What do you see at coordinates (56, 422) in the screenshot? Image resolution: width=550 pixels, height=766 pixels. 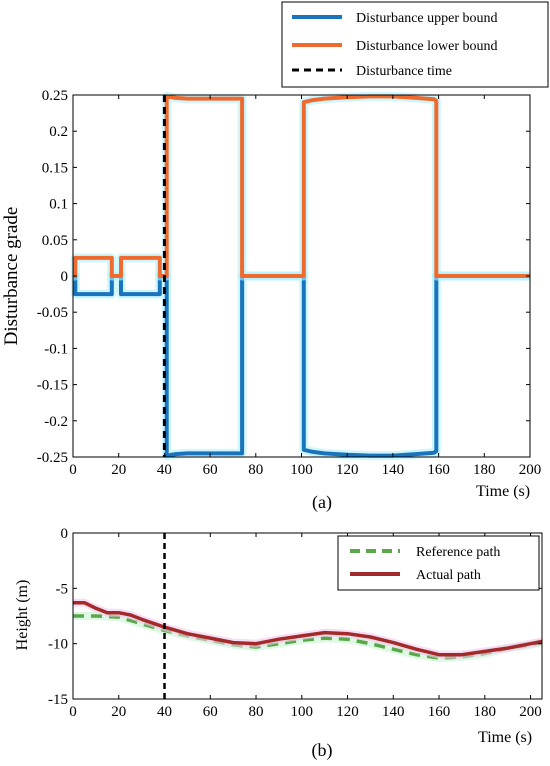 I see `y-tick-label: -0.2` at bounding box center [56, 422].